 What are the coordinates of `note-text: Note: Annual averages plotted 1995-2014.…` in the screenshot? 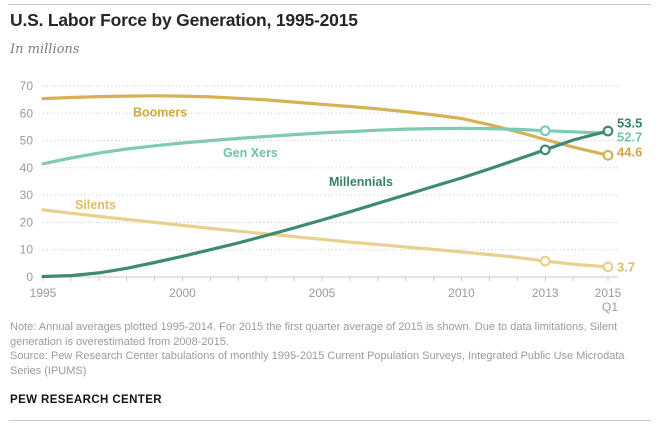 It's located at (314, 334).